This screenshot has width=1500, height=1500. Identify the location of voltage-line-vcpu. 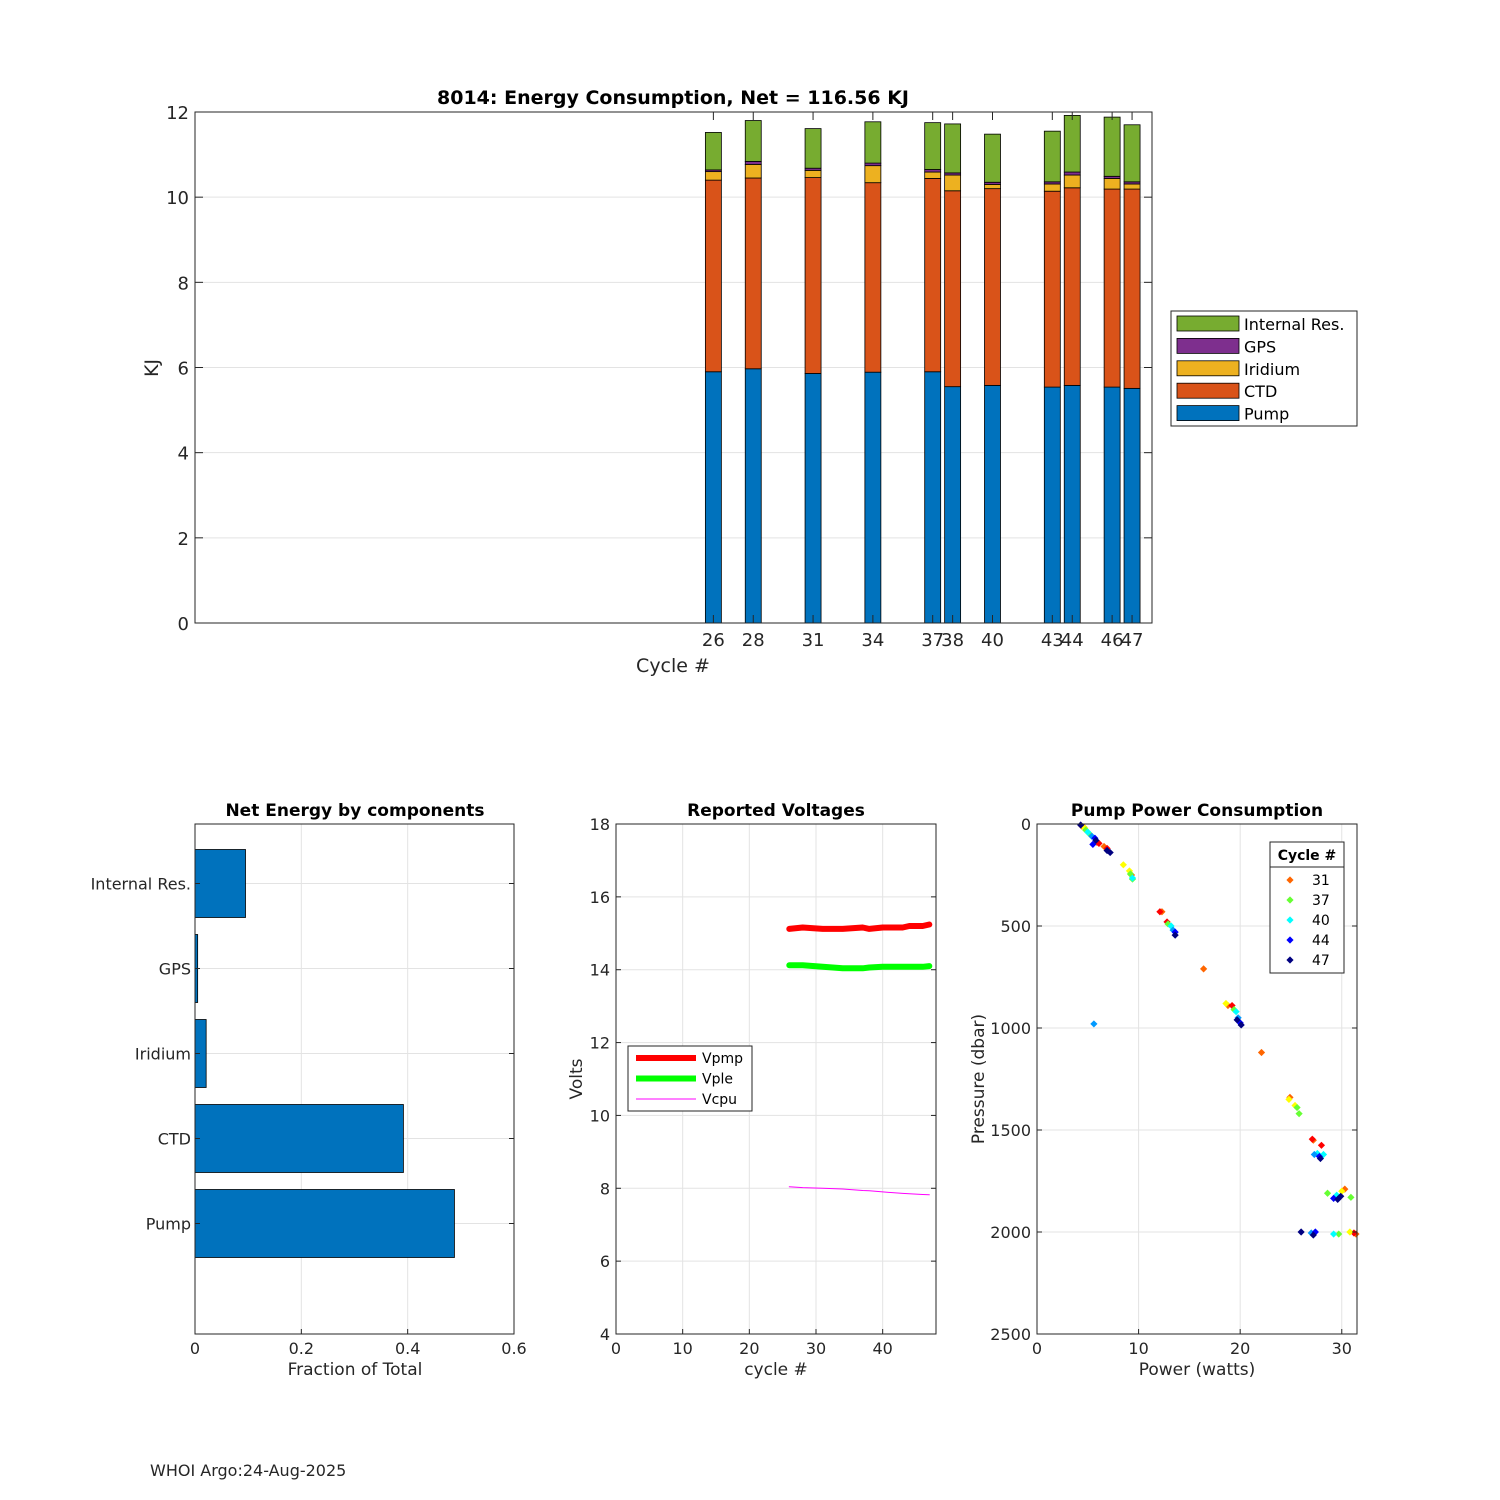
(859, 1191).